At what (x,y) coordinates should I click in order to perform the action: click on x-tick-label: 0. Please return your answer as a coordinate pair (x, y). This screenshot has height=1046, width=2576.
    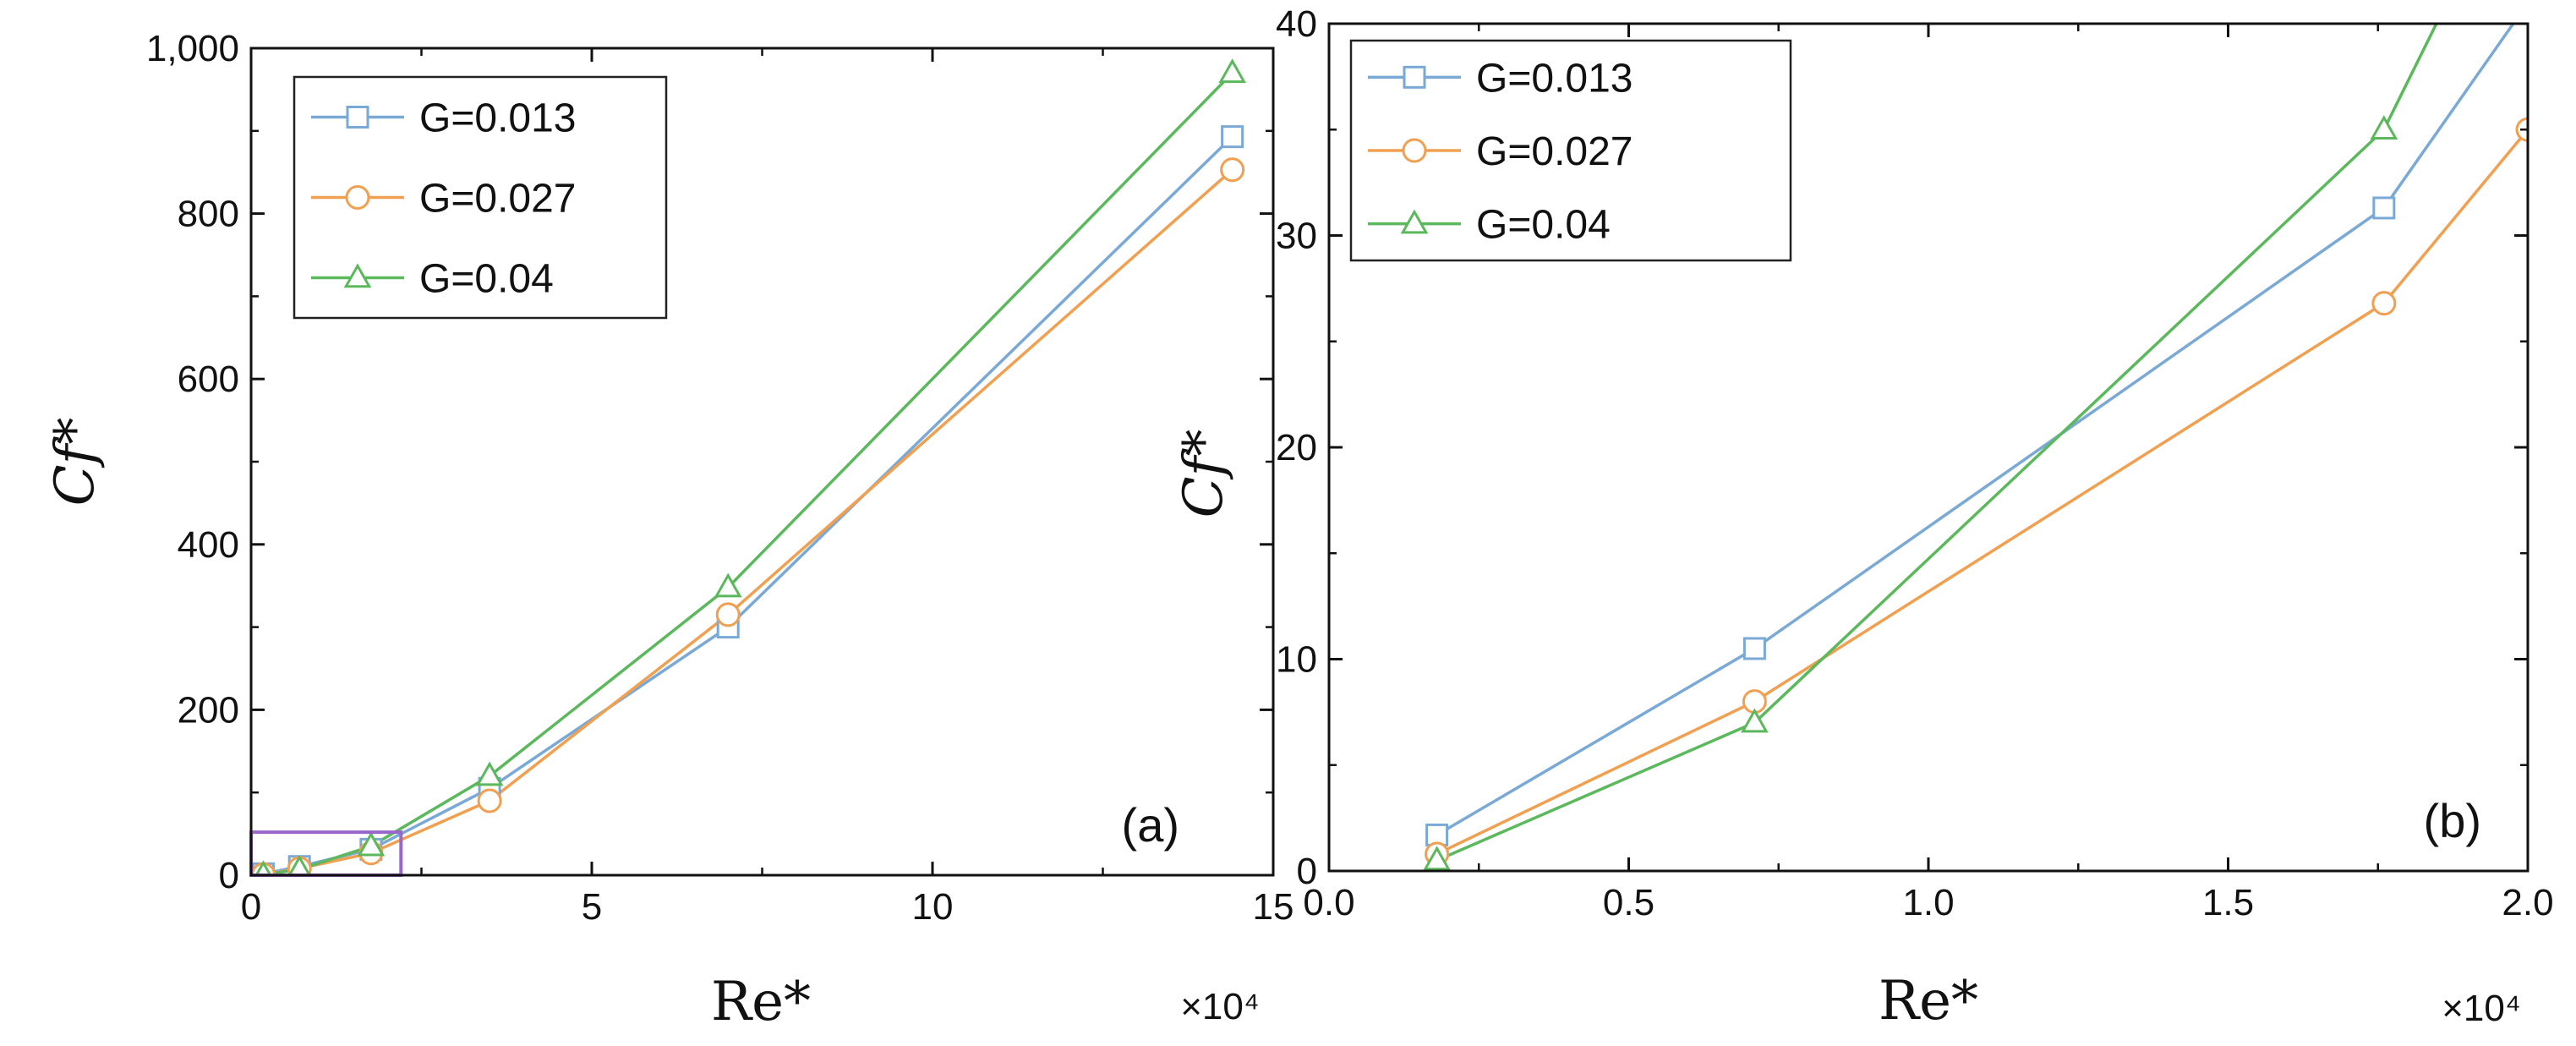
    Looking at the image, I should click on (251, 907).